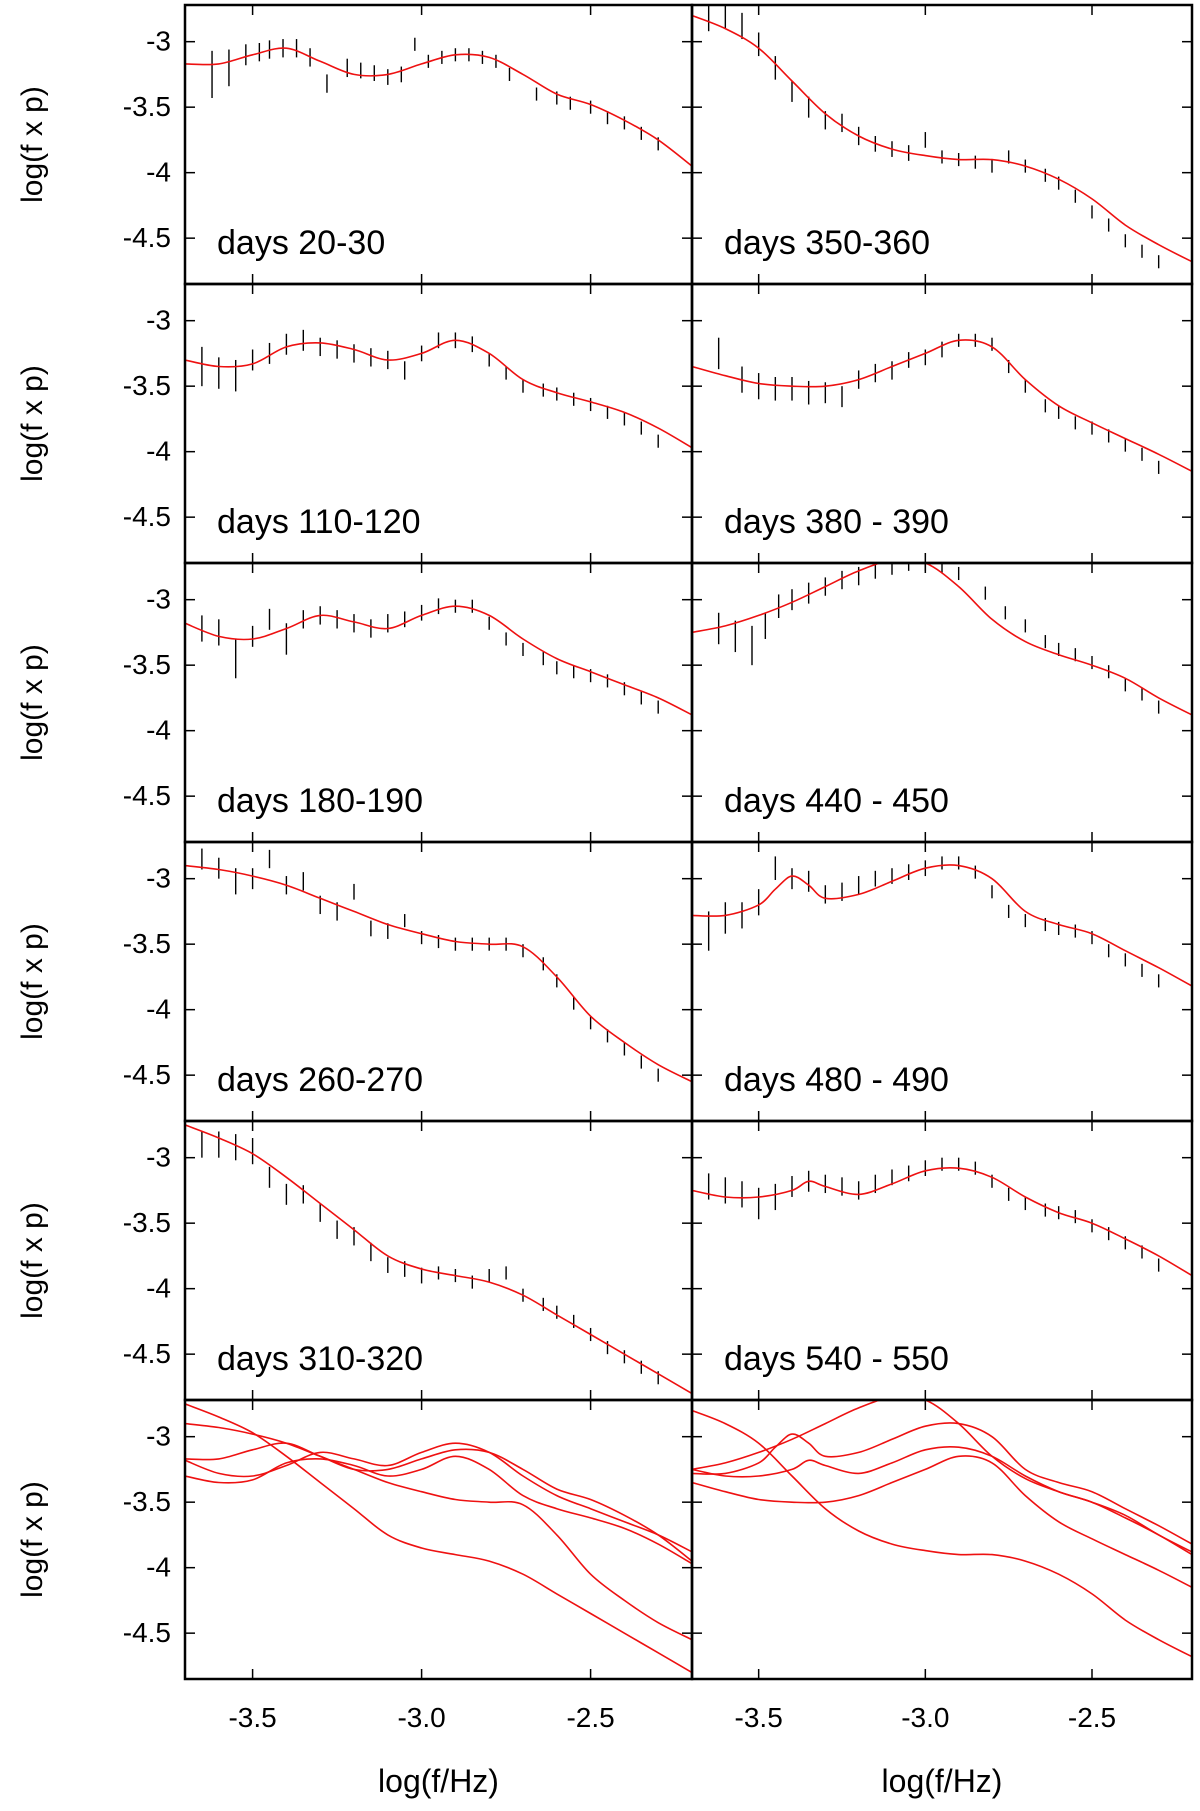  Describe the element at coordinates (320, 1359) in the screenshot. I see `panel-label: days 310-320` at that location.